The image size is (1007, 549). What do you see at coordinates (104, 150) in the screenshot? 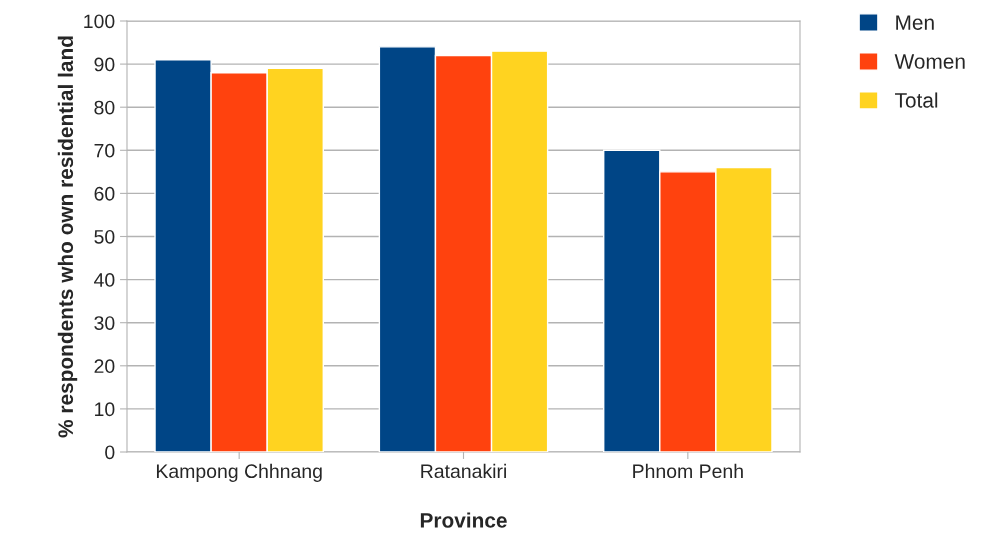
I see `y-tick-label: 70` at bounding box center [104, 150].